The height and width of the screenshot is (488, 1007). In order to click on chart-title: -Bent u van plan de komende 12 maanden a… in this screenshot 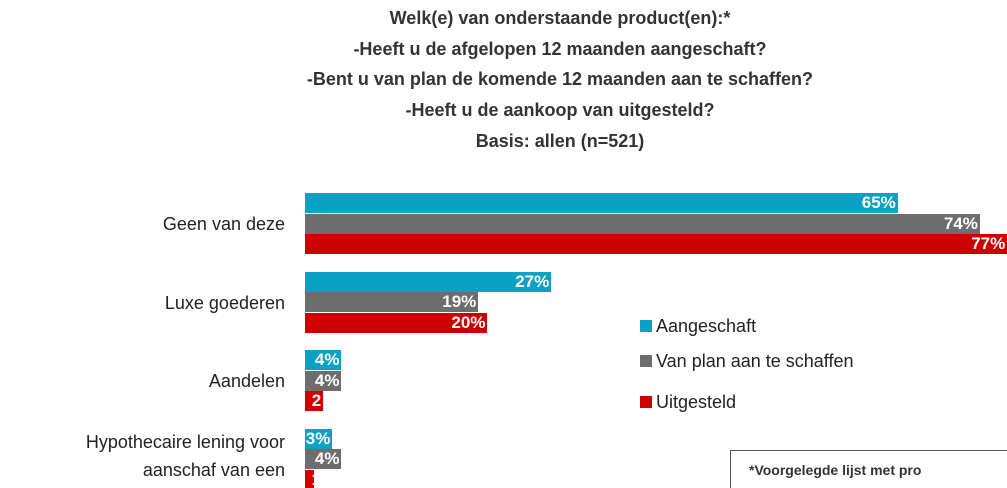, I will do `click(560, 79)`.